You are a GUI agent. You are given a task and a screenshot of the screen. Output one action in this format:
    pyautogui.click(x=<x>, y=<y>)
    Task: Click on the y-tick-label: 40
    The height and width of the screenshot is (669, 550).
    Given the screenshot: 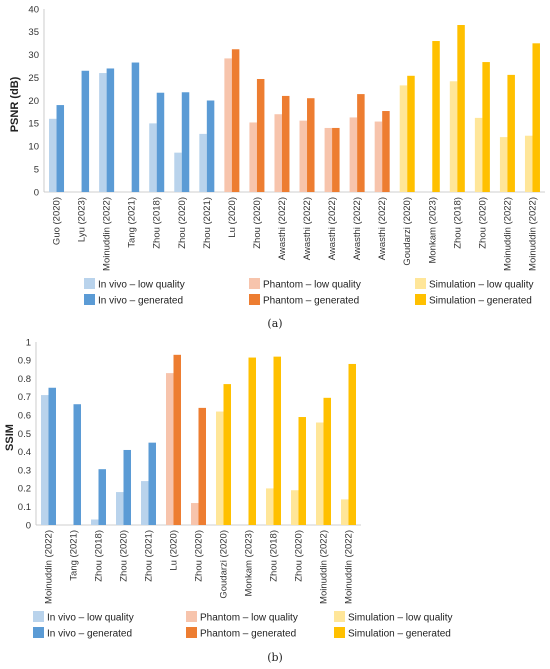 What is the action you would take?
    pyautogui.click(x=33, y=9)
    